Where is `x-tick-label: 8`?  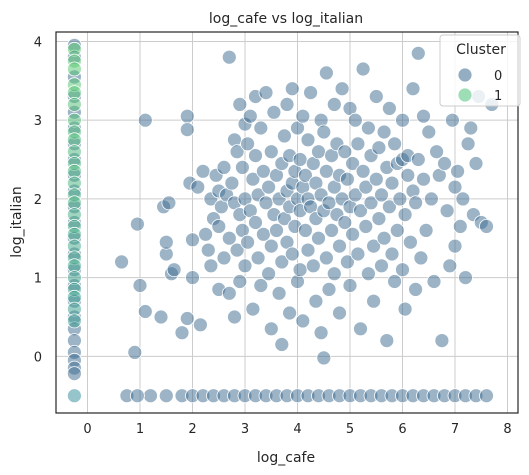 x-tick-label: 8 is located at coordinates (507, 429).